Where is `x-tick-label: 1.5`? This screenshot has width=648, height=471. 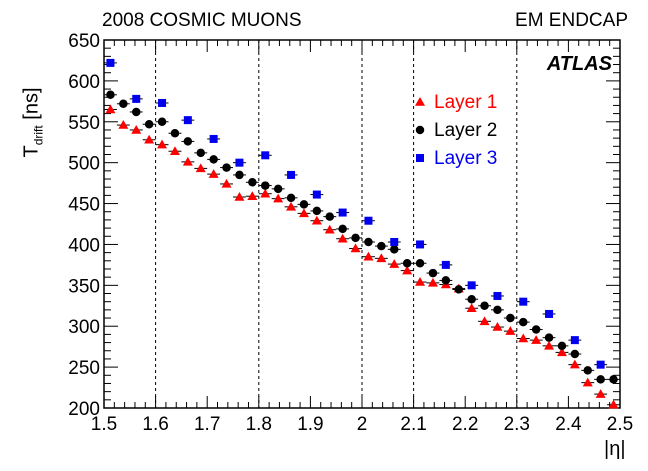 x-tick-label: 1.5 is located at coordinates (104, 424).